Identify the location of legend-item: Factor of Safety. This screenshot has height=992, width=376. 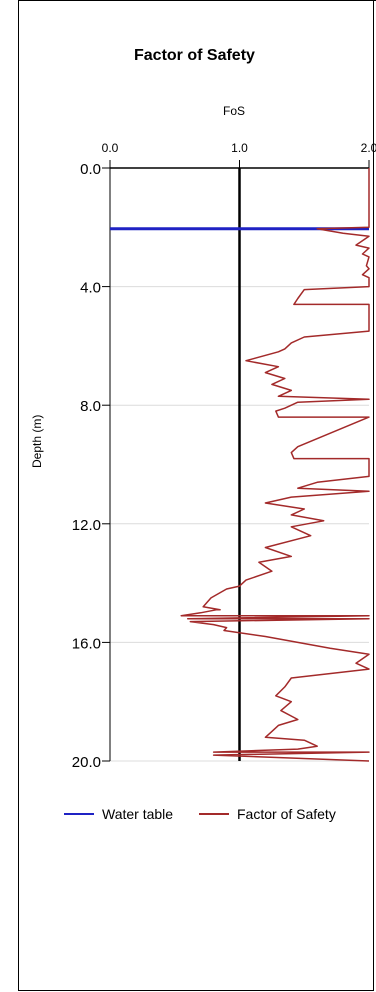
(267, 814).